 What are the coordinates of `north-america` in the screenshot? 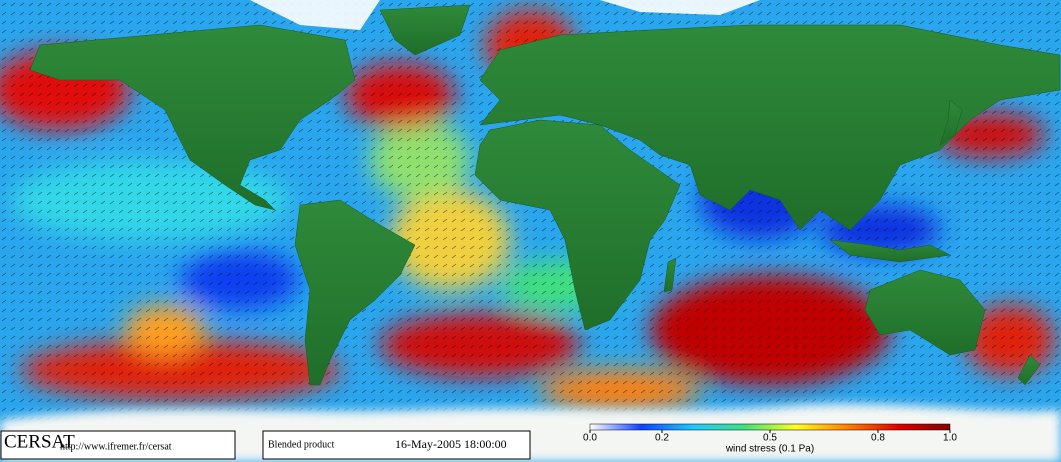 It's located at (192, 117).